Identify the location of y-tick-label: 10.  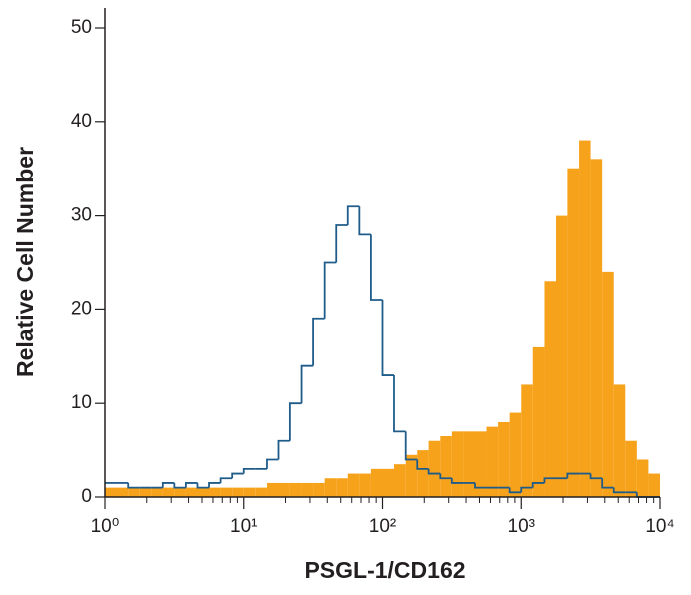
(81, 402).